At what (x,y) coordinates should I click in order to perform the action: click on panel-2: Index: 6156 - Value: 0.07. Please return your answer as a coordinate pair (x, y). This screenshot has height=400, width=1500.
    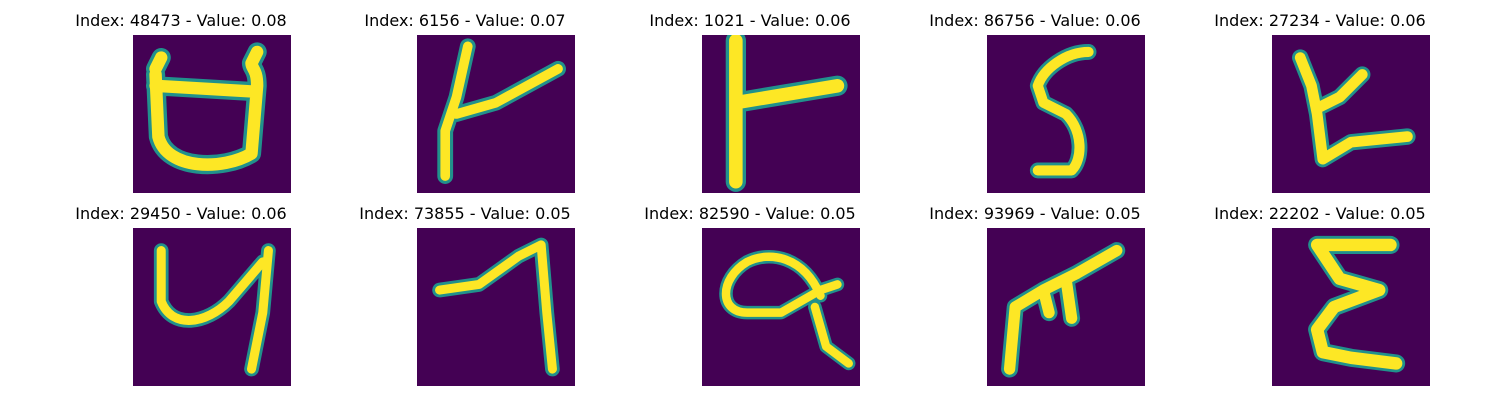
    Looking at the image, I should click on (465, 96).